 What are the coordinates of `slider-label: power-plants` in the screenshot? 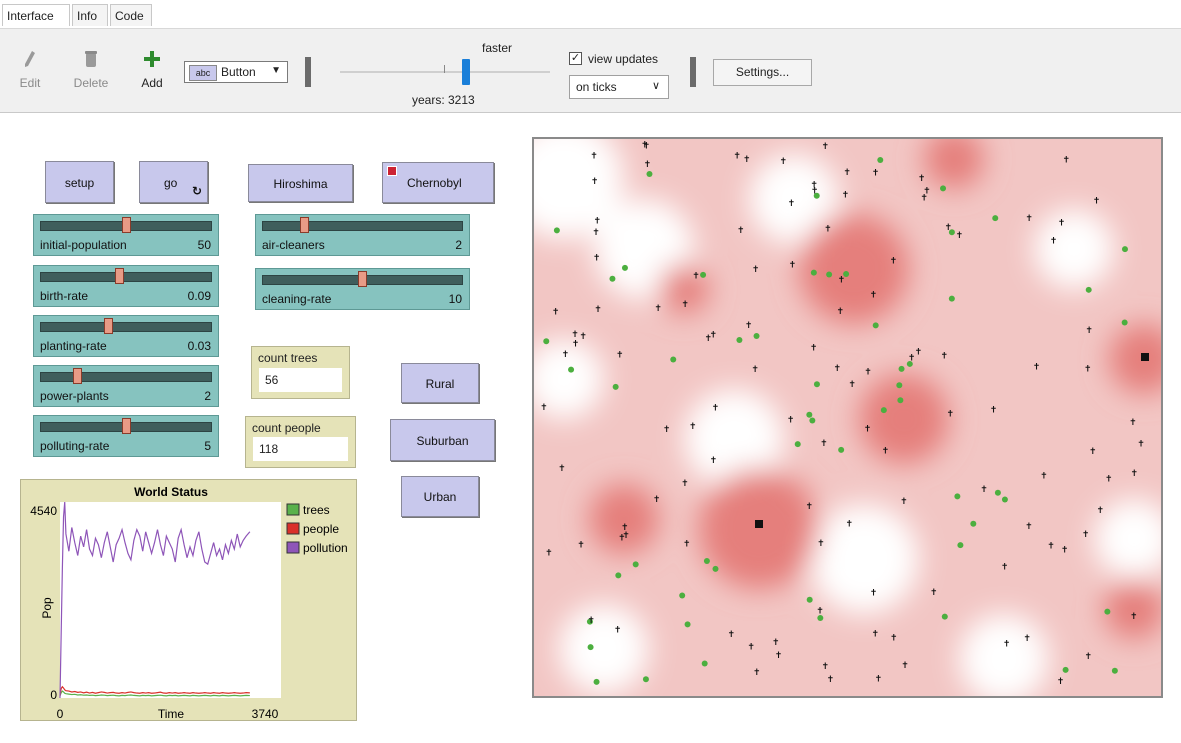 It's located at (74, 396).